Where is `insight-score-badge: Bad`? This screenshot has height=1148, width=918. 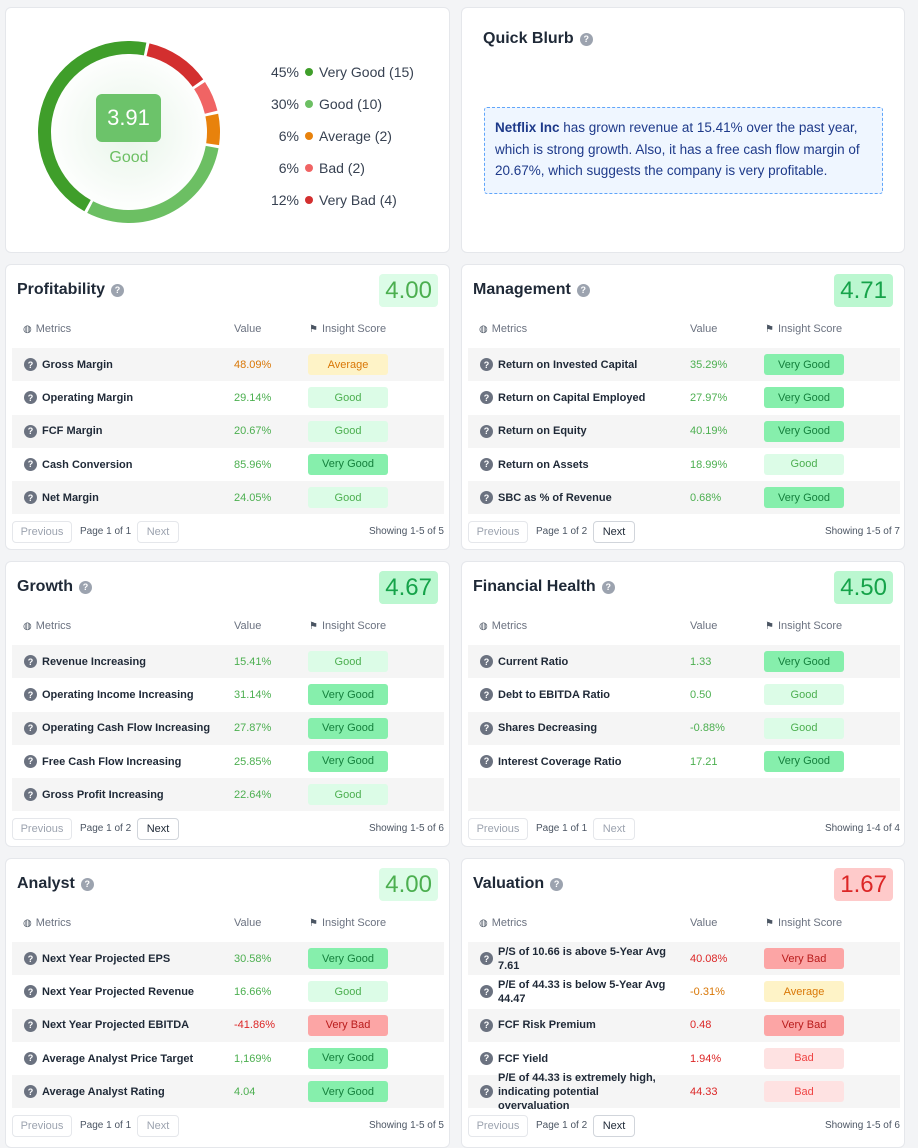 insight-score-badge: Bad is located at coordinates (804, 1058).